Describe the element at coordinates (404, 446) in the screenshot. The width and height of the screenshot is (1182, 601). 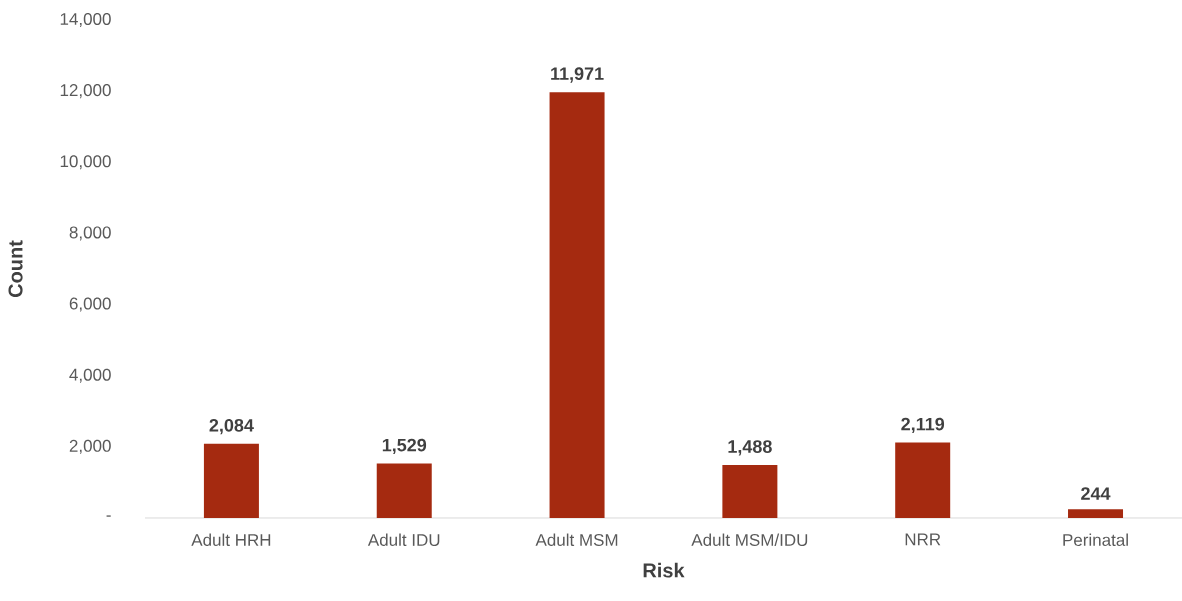
I see `data-label: 1,529` at that location.